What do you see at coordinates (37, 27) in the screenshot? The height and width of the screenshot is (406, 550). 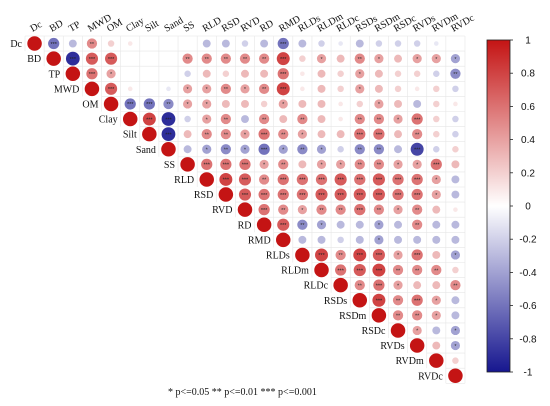 I see `column-label-Dc: Dc` at bounding box center [37, 27].